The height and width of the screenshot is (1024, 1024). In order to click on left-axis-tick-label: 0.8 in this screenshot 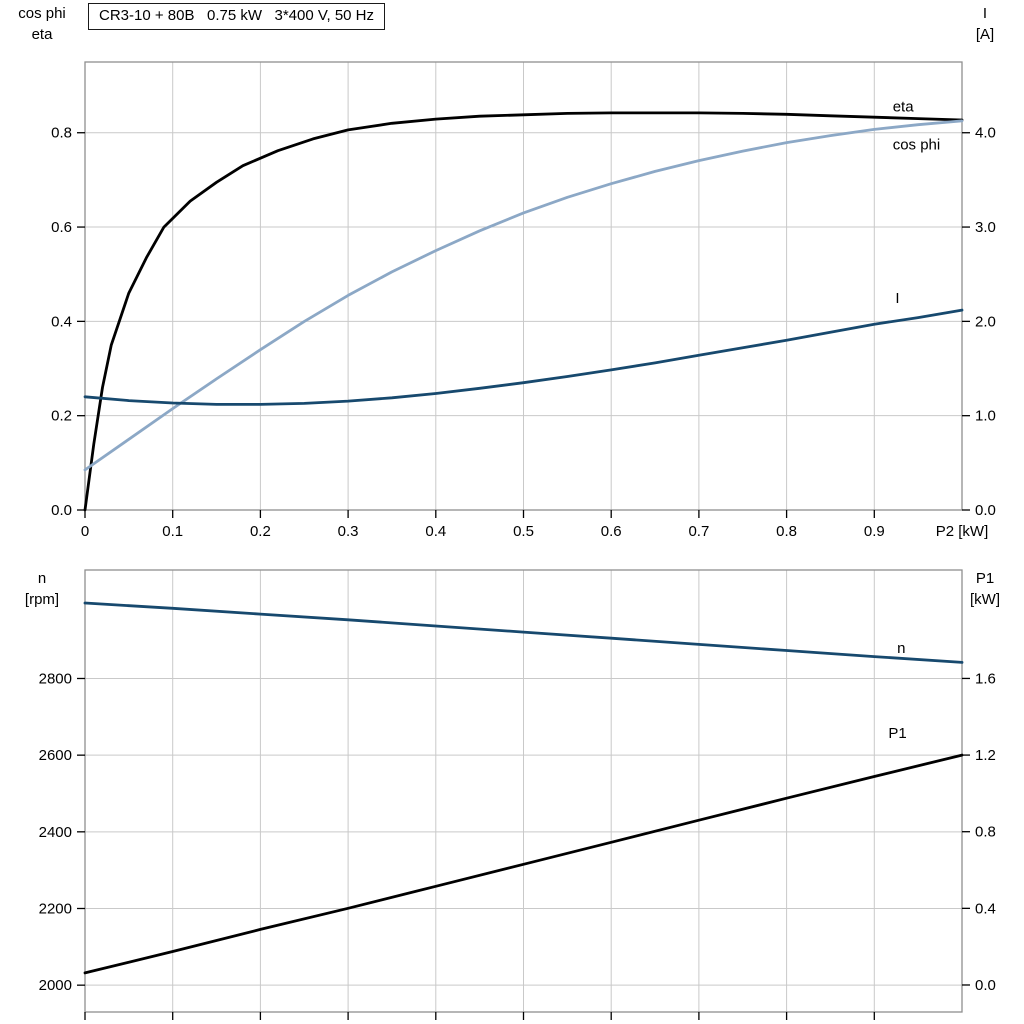, I will do `click(61, 133)`.